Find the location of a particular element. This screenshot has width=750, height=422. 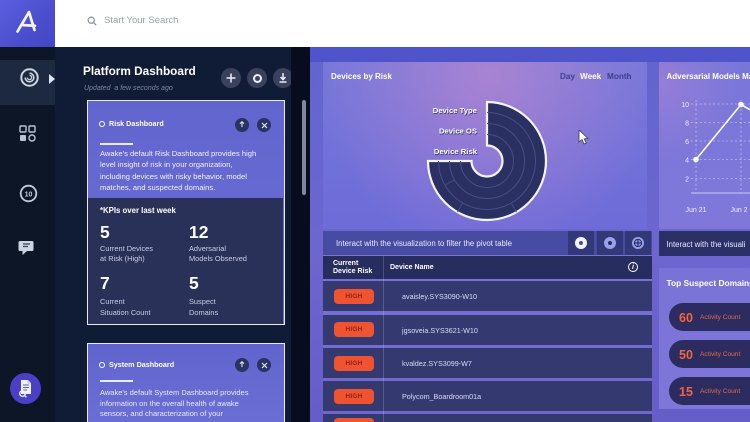

svg-text: 6 is located at coordinates (687, 142).